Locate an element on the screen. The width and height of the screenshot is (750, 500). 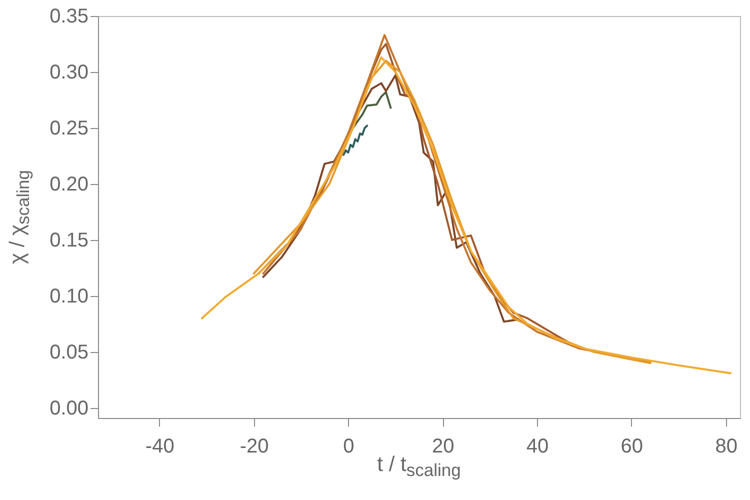
y-tick-label: 0.00 is located at coordinates (69, 408).